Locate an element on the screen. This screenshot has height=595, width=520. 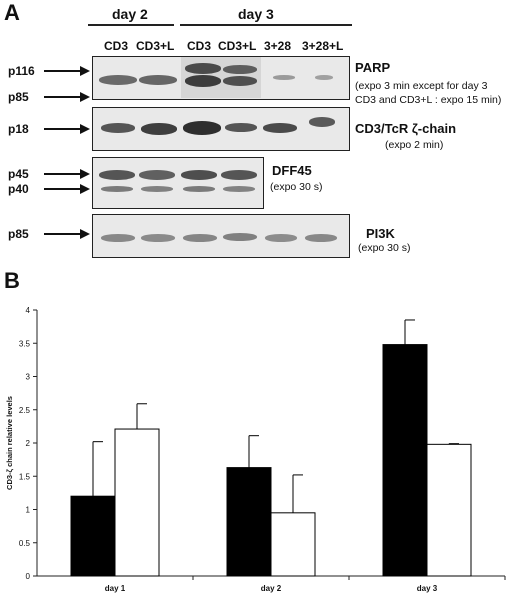
panel-a-letter: A is located at coordinates (12, 12).